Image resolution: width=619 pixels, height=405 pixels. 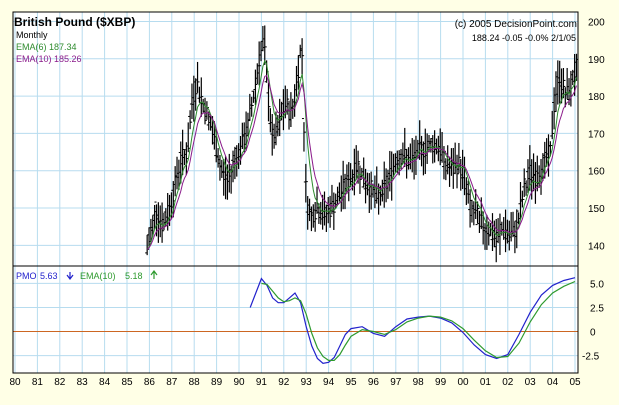 What do you see at coordinates (127, 382) in the screenshot?
I see `x-tick-label: 85` at bounding box center [127, 382].